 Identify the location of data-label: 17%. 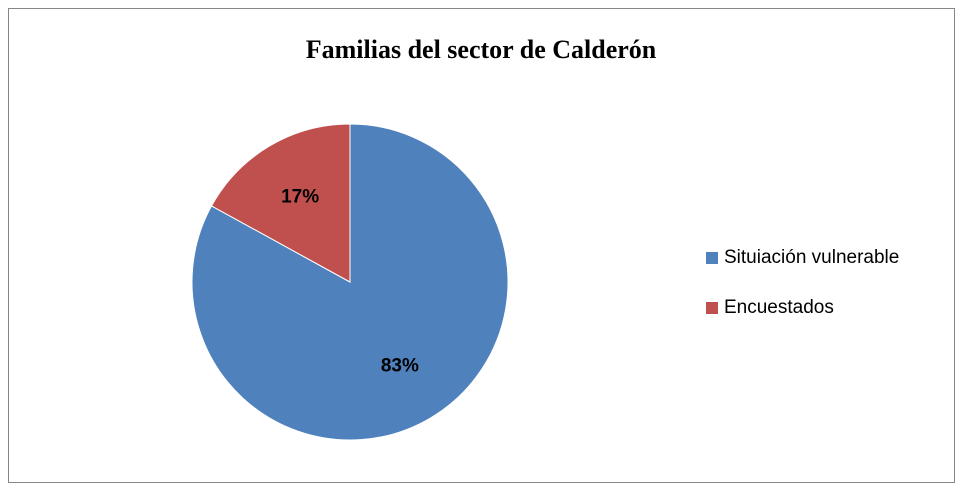
(300, 197).